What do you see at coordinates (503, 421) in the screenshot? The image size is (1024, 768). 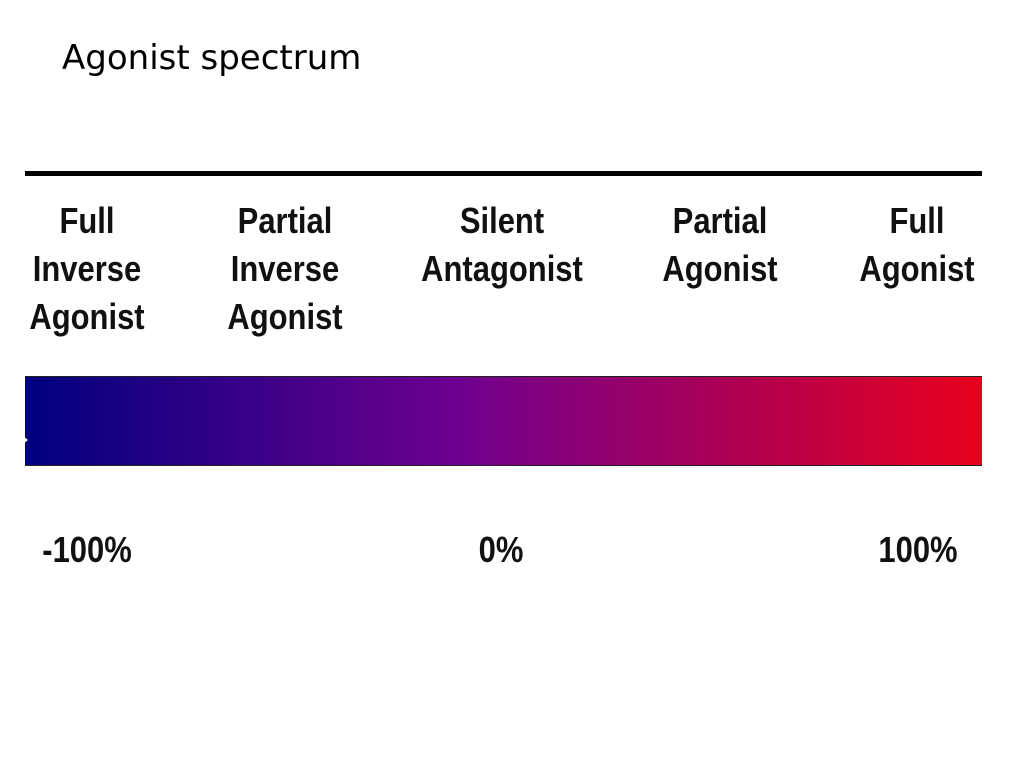 I see `efficacy-gradient-bar` at bounding box center [503, 421].